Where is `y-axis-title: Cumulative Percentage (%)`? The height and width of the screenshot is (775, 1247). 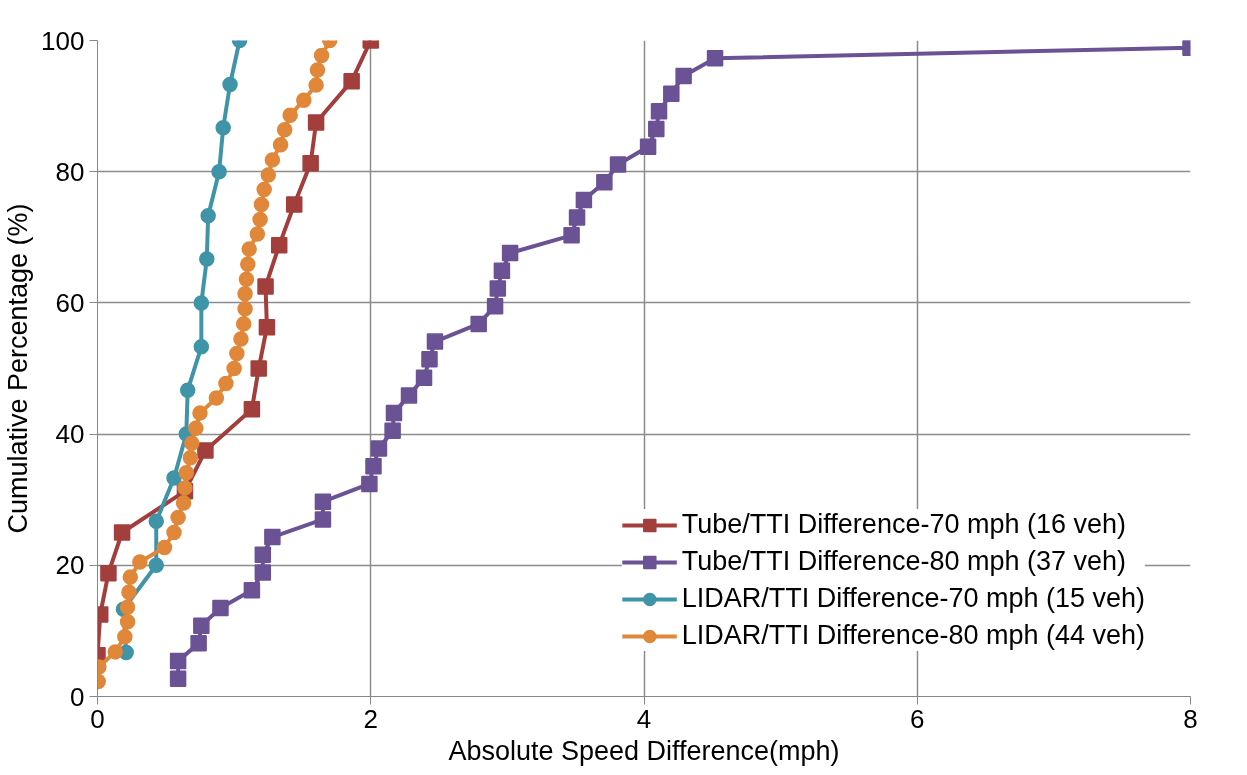
y-axis-title: Cumulative Percentage (%) is located at coordinates (18, 368).